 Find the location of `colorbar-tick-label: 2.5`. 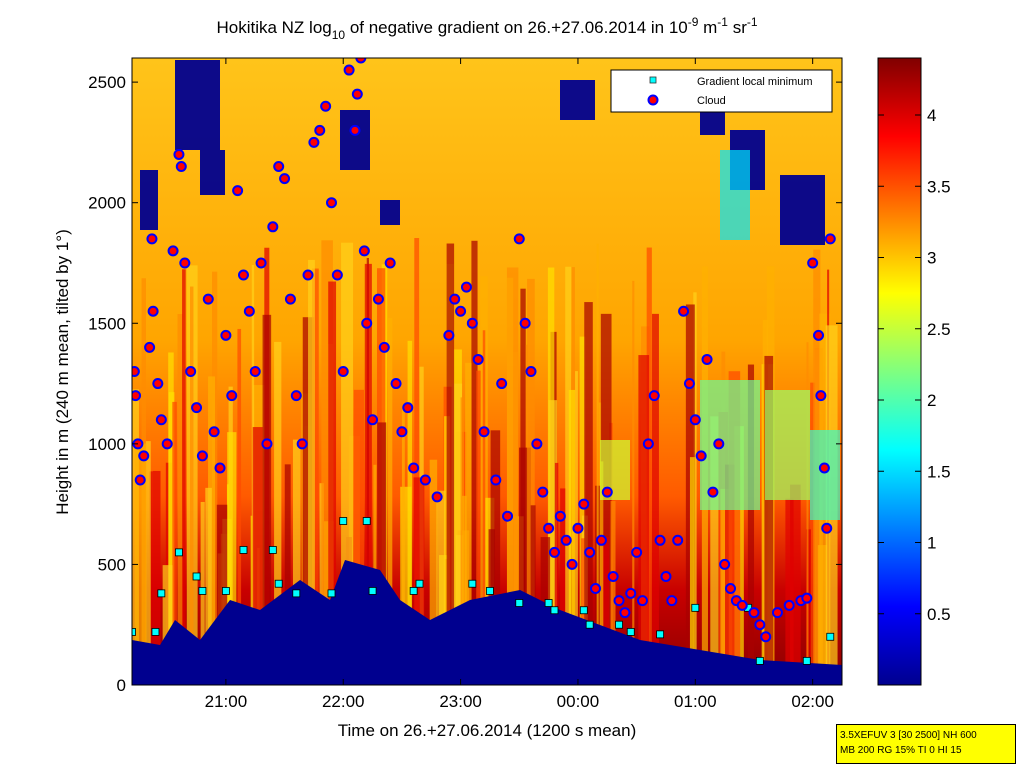

colorbar-tick-label: 2.5 is located at coordinates (939, 329).